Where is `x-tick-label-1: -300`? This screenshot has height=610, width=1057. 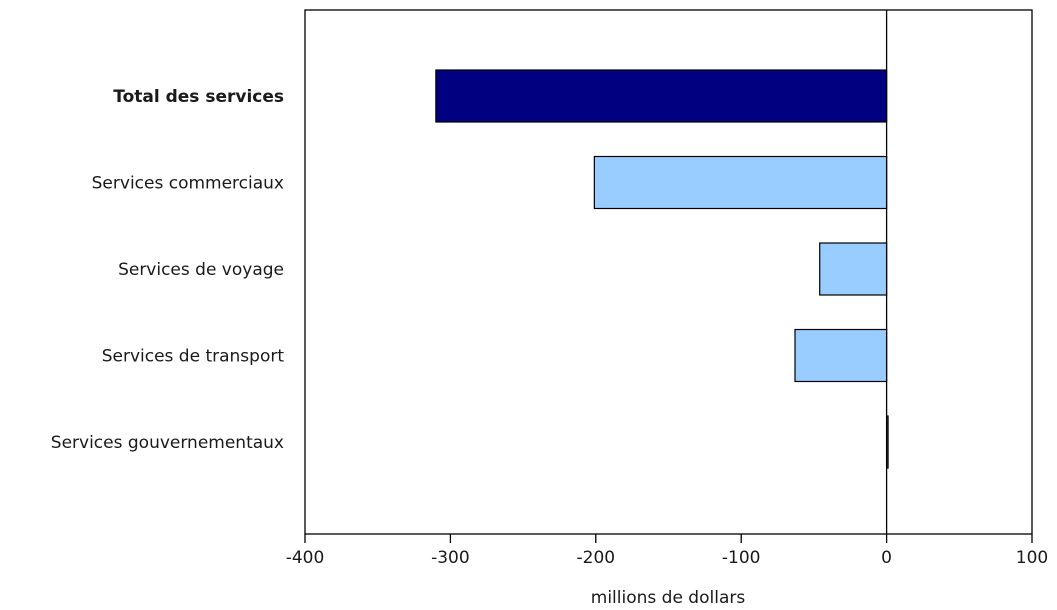 x-tick-label-1: -300 is located at coordinates (450, 558).